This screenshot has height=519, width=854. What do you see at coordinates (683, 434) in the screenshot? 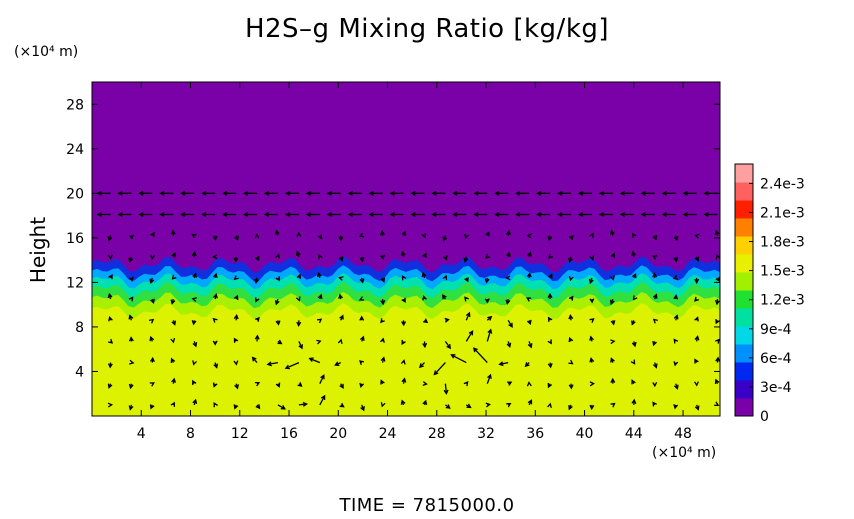
I see `x-tick-label: 48` at bounding box center [683, 434].